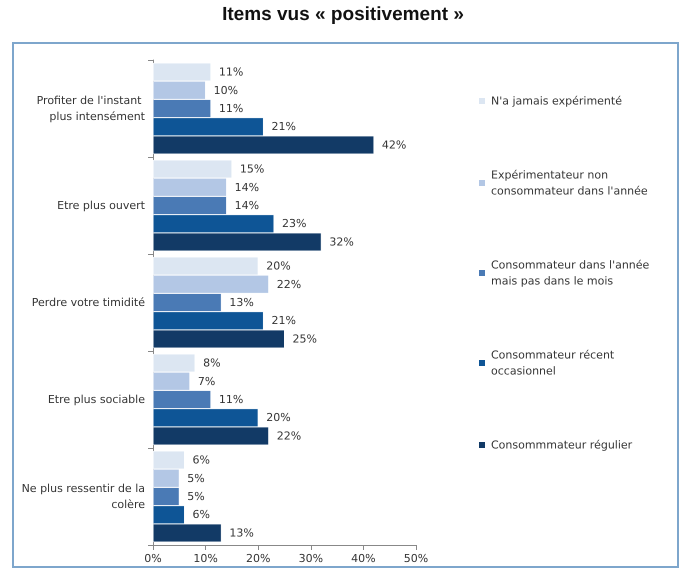 This screenshot has height=570, width=686. Describe the element at coordinates (97, 399) in the screenshot. I see `y-tick-label: Etre plus sociable` at that location.